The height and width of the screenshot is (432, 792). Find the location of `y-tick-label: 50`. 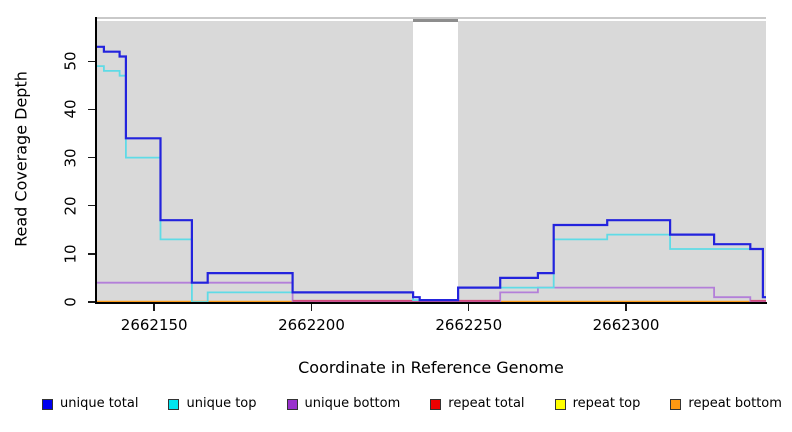

y-tick-label: 50 is located at coordinates (70, 61).